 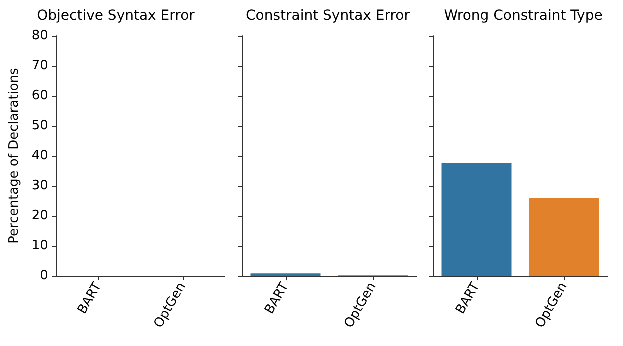 What do you see at coordinates (40, 96) in the screenshot?
I see `y-tick-label: 60` at bounding box center [40, 96].